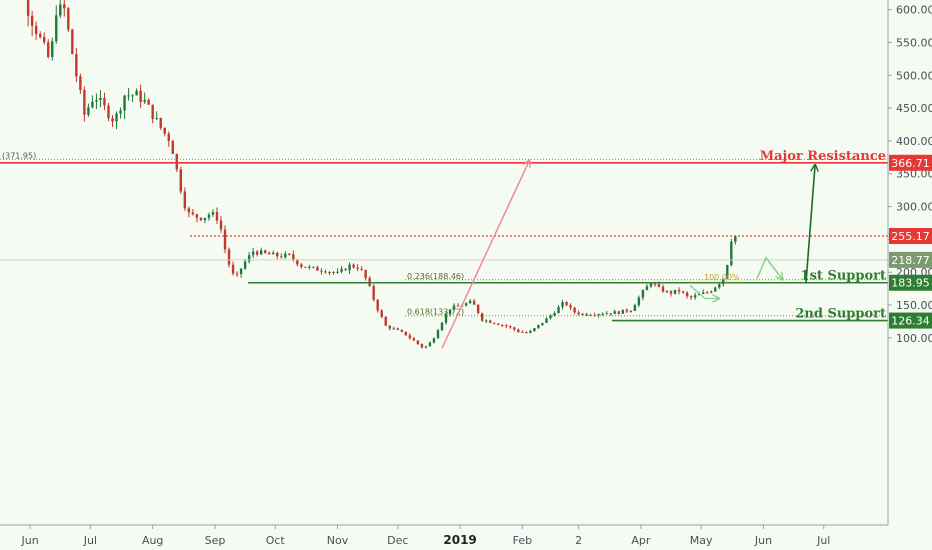 The width and height of the screenshot is (932, 550). Describe the element at coordinates (459, 540) in the screenshot. I see `x-tick-label: 2019` at that location.